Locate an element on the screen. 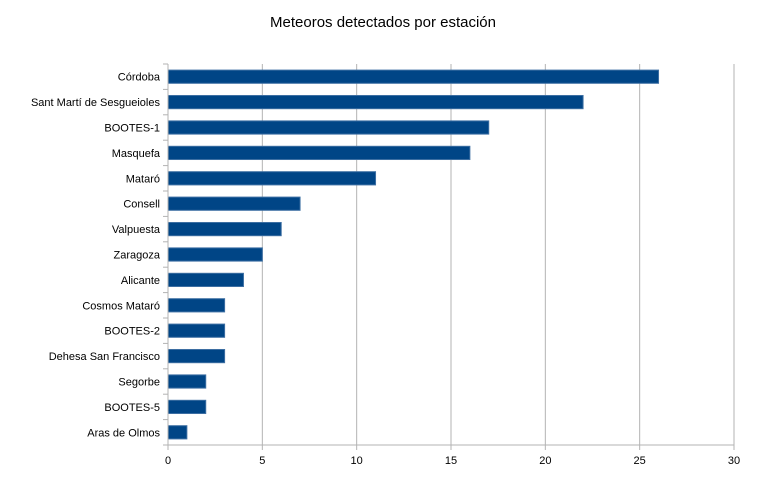  category-label: Alicante is located at coordinates (140, 281).